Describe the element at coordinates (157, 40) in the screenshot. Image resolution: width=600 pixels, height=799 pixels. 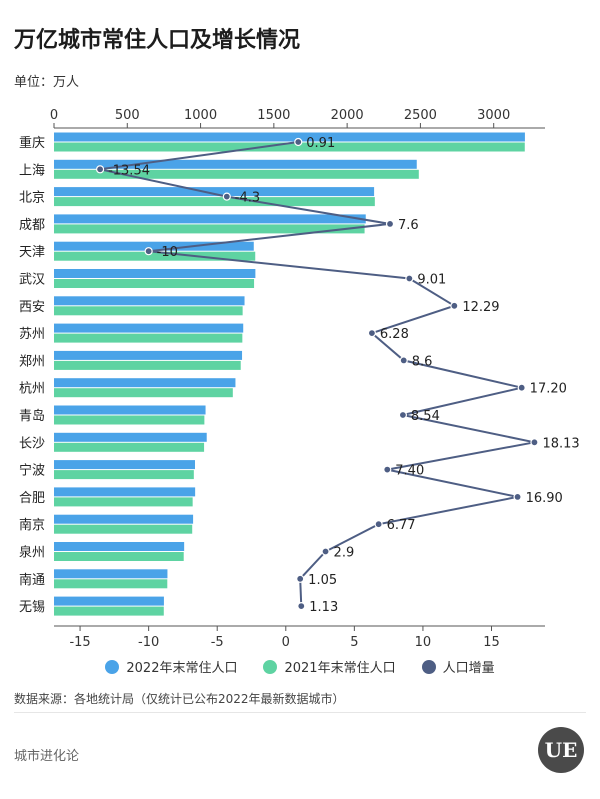
I see `chart-title: 万亿城市常住人口及增长情况` at that location.